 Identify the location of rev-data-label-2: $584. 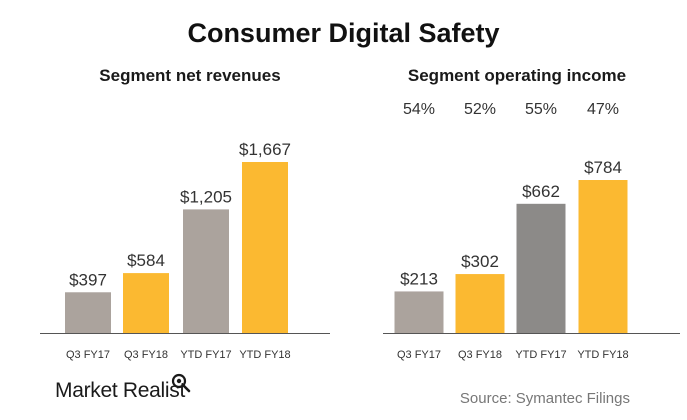
(146, 260).